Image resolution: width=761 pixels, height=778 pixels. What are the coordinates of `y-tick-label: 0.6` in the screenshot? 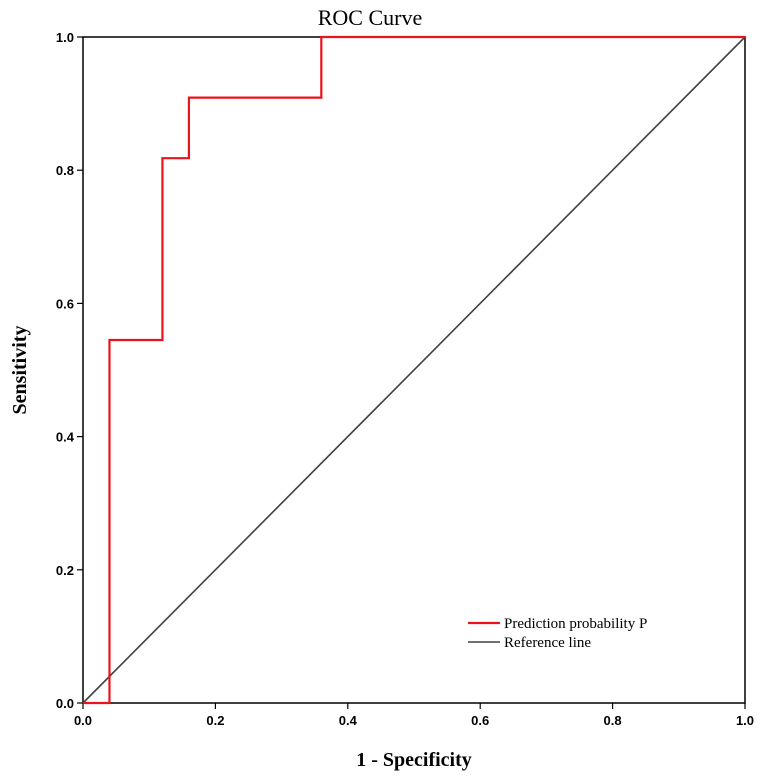 It's located at (65, 303).